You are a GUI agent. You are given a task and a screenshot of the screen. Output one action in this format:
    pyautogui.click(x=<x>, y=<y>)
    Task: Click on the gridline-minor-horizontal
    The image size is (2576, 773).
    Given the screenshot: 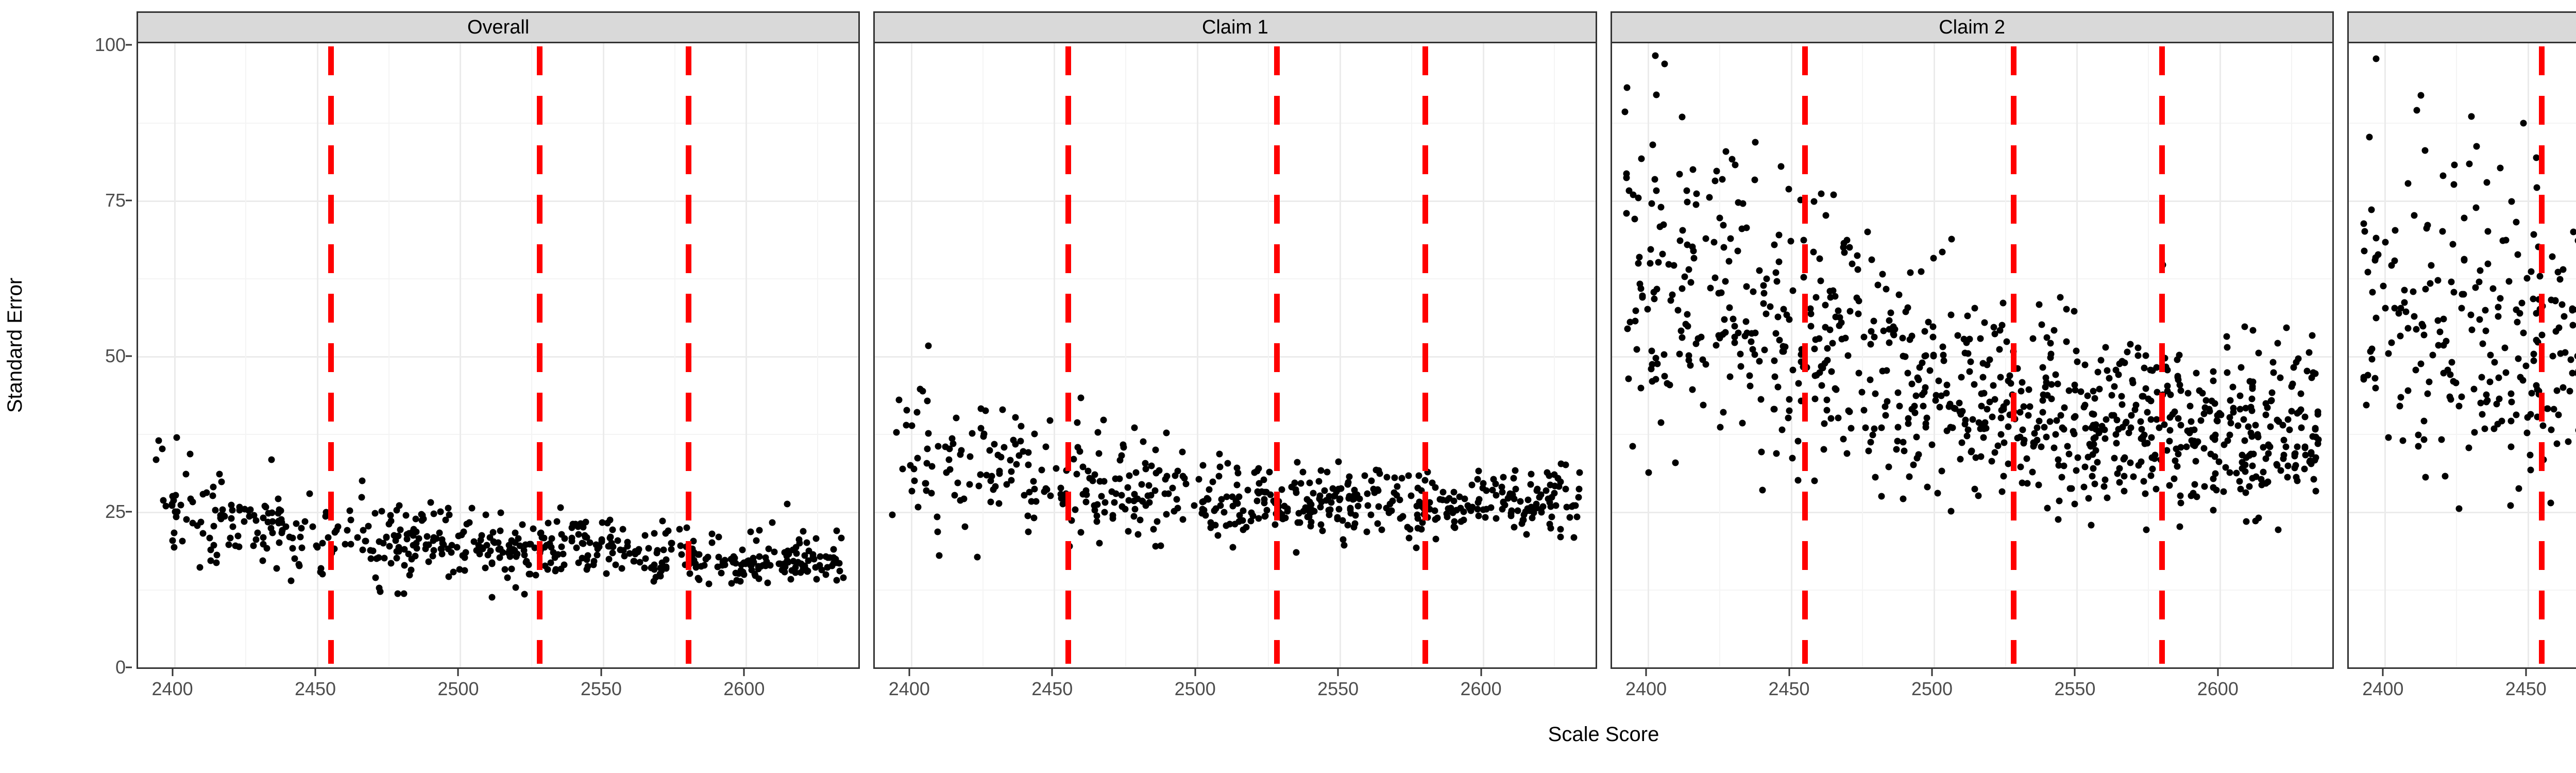 What is the action you would take?
    pyautogui.click(x=1235, y=278)
    